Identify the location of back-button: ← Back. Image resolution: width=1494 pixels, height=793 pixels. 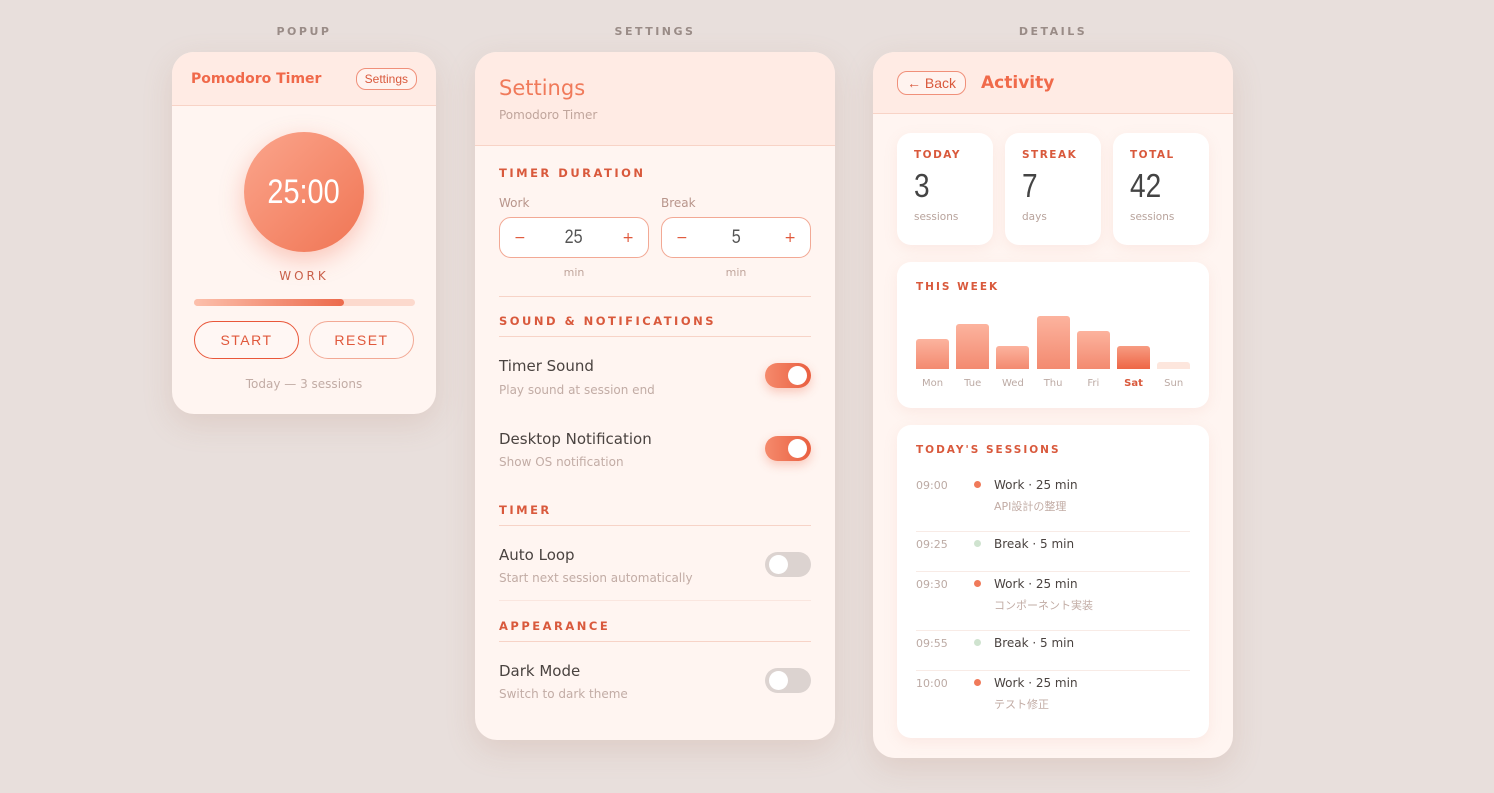
(932, 82).